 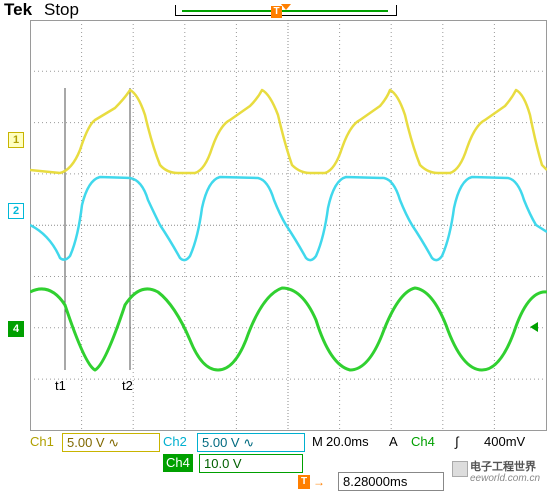 I want to click on watermark-url: eeworld.com.cn, so click(x=505, y=478).